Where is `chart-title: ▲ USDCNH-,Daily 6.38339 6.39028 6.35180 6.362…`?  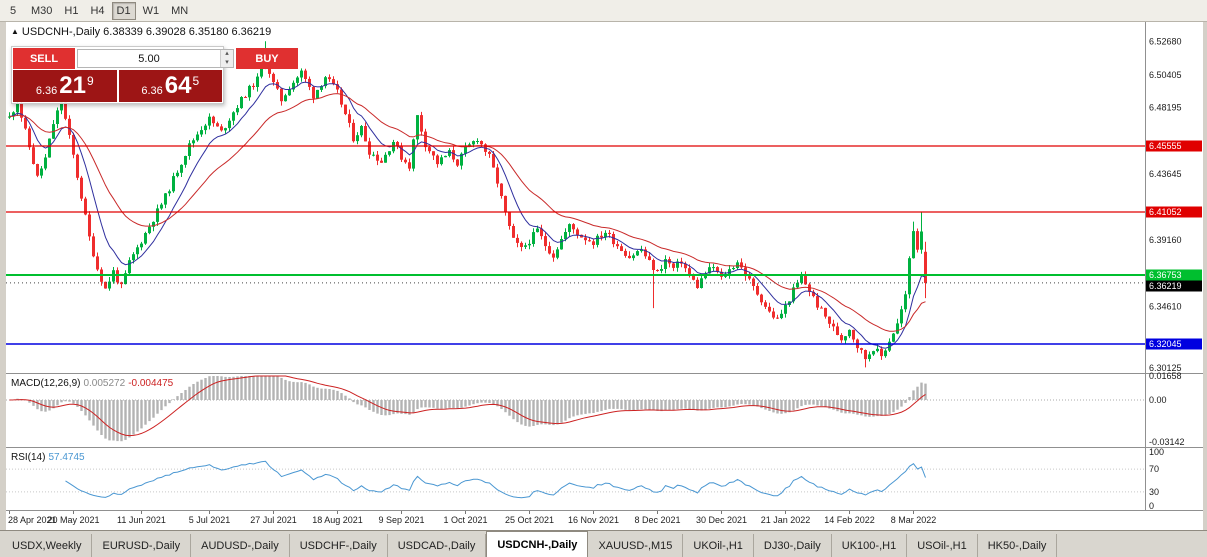 chart-title: ▲ USDCNH-,Daily 6.38339 6.39028 6.35180 6.362… is located at coordinates (142, 32).